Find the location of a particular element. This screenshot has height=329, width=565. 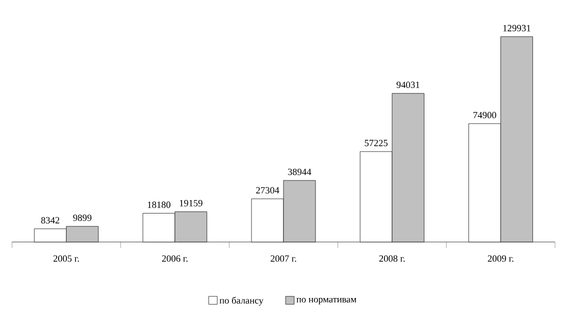

data-label: 57225 is located at coordinates (376, 143).